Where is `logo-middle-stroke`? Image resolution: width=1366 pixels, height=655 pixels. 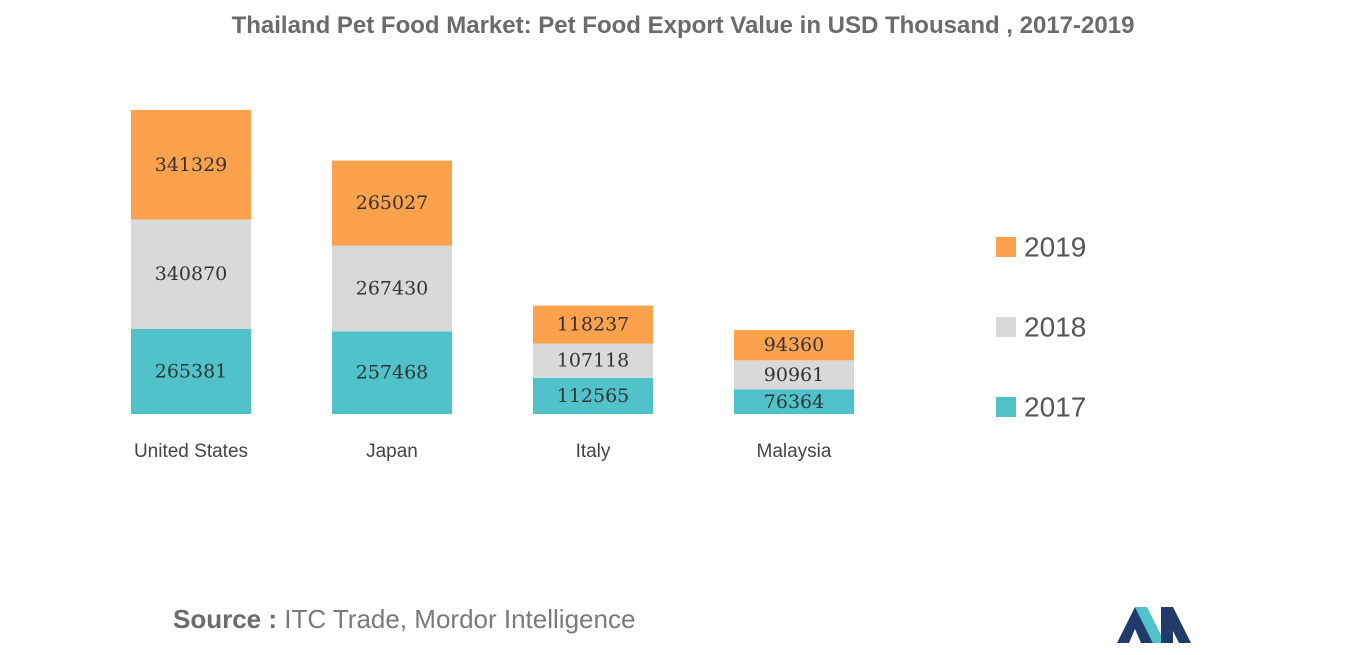
logo-middle-stroke is located at coordinates (1150, 625).